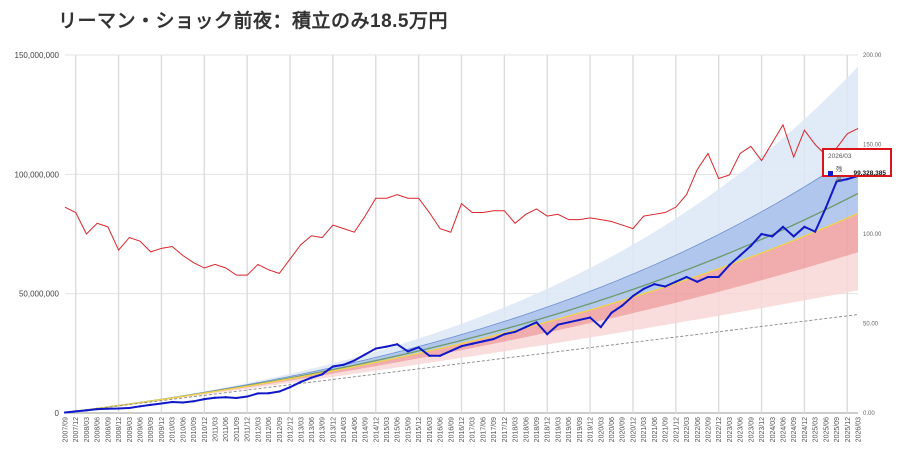  I want to click on x-axis-tick: 2014/09, so click(366, 429).